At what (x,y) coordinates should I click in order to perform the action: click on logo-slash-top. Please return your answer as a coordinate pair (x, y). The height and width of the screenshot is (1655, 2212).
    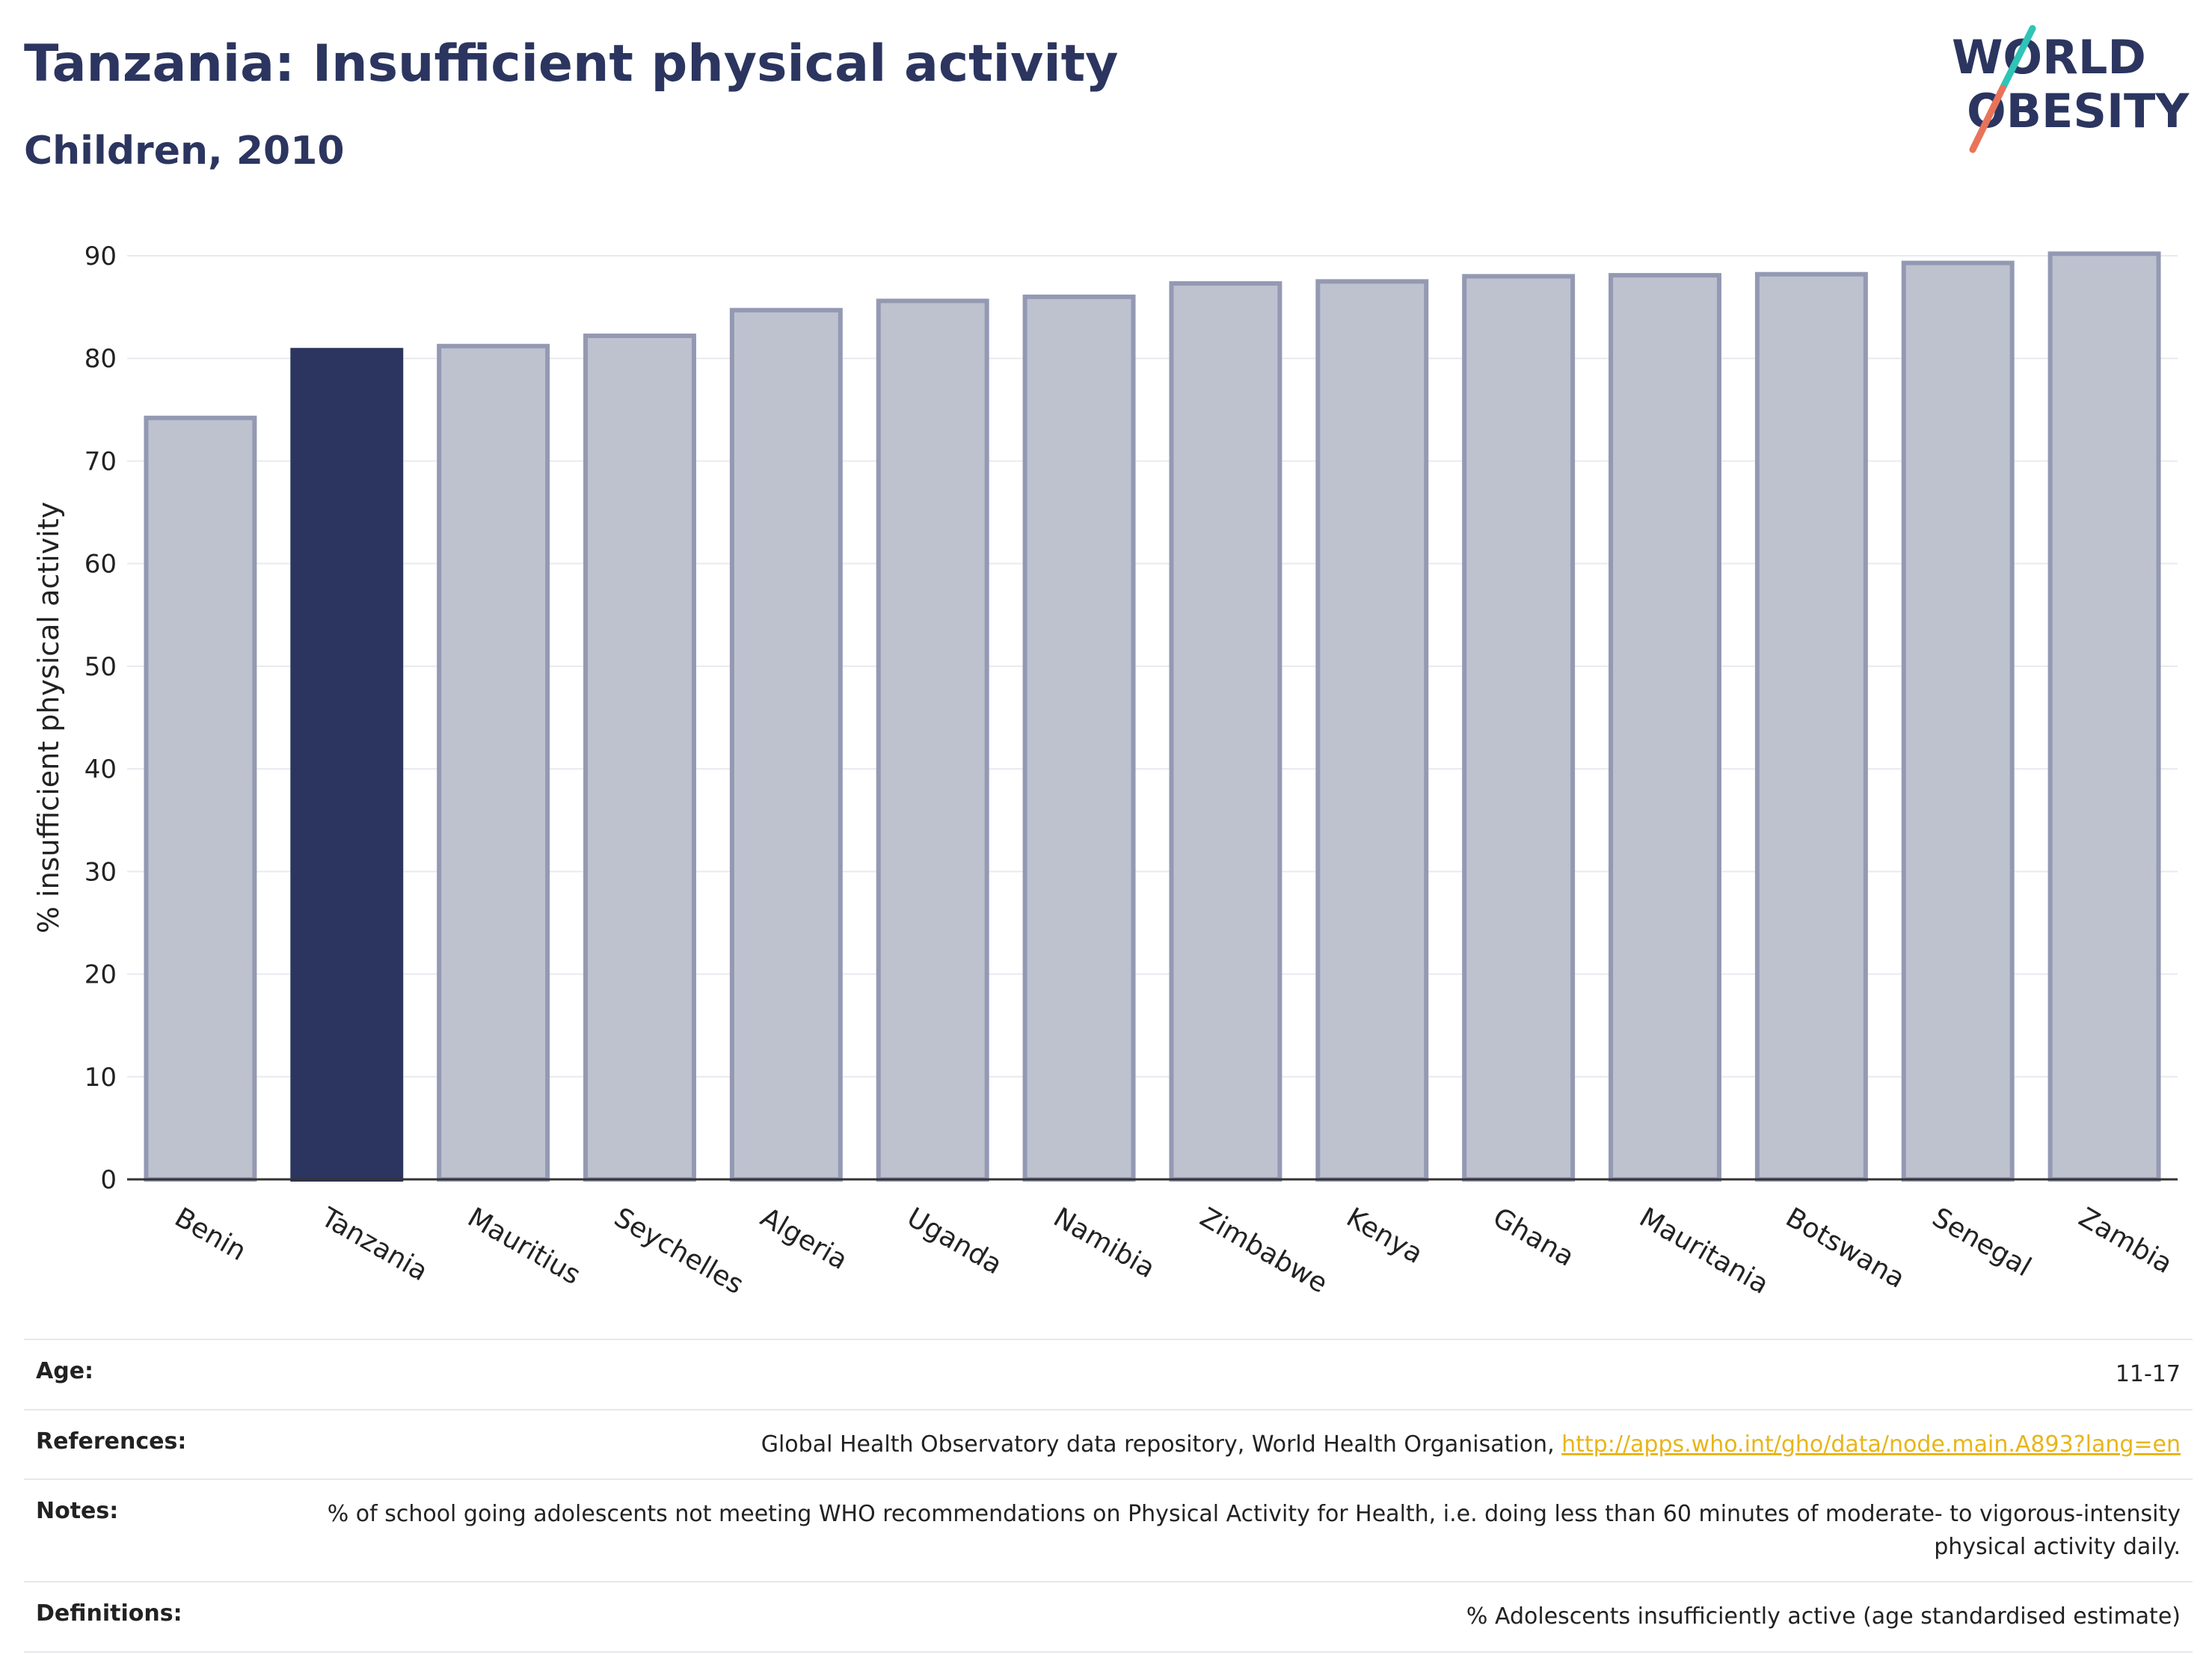
    Looking at the image, I should click on (2017, 58).